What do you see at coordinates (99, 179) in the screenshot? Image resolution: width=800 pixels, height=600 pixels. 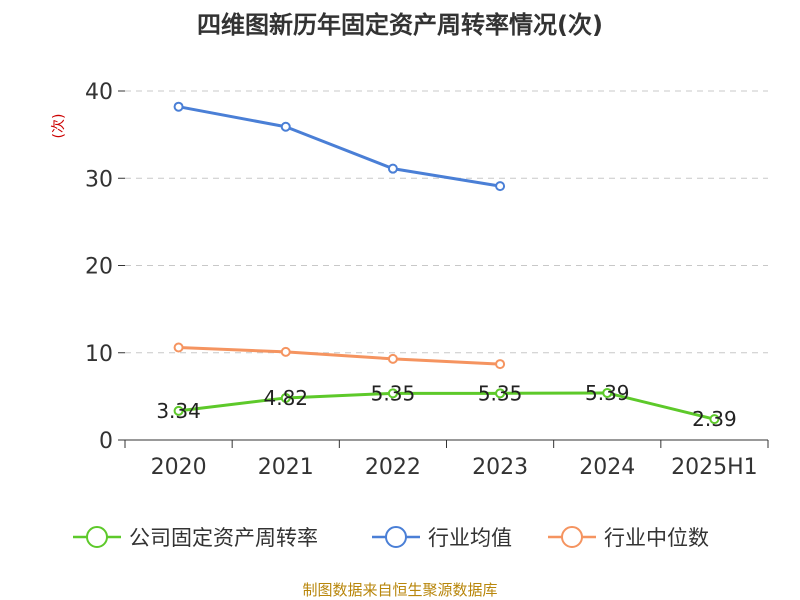 I see `y-tick-label: 30` at bounding box center [99, 179].